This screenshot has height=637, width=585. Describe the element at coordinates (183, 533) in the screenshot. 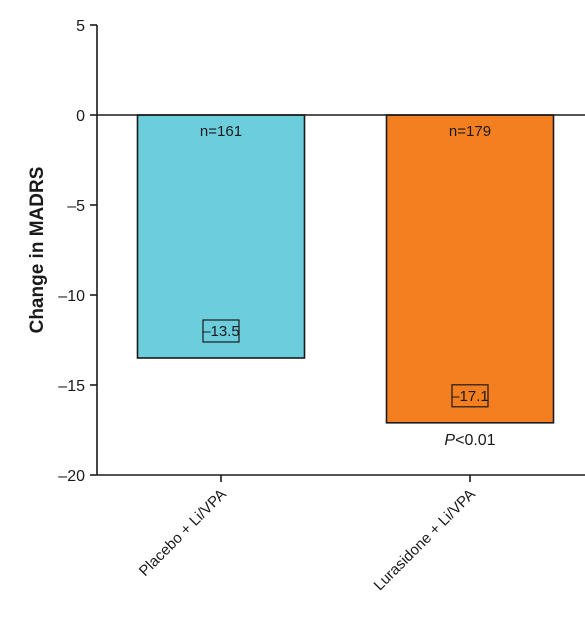

I see `x-category-label: Placebo + Li/VPA` at that location.